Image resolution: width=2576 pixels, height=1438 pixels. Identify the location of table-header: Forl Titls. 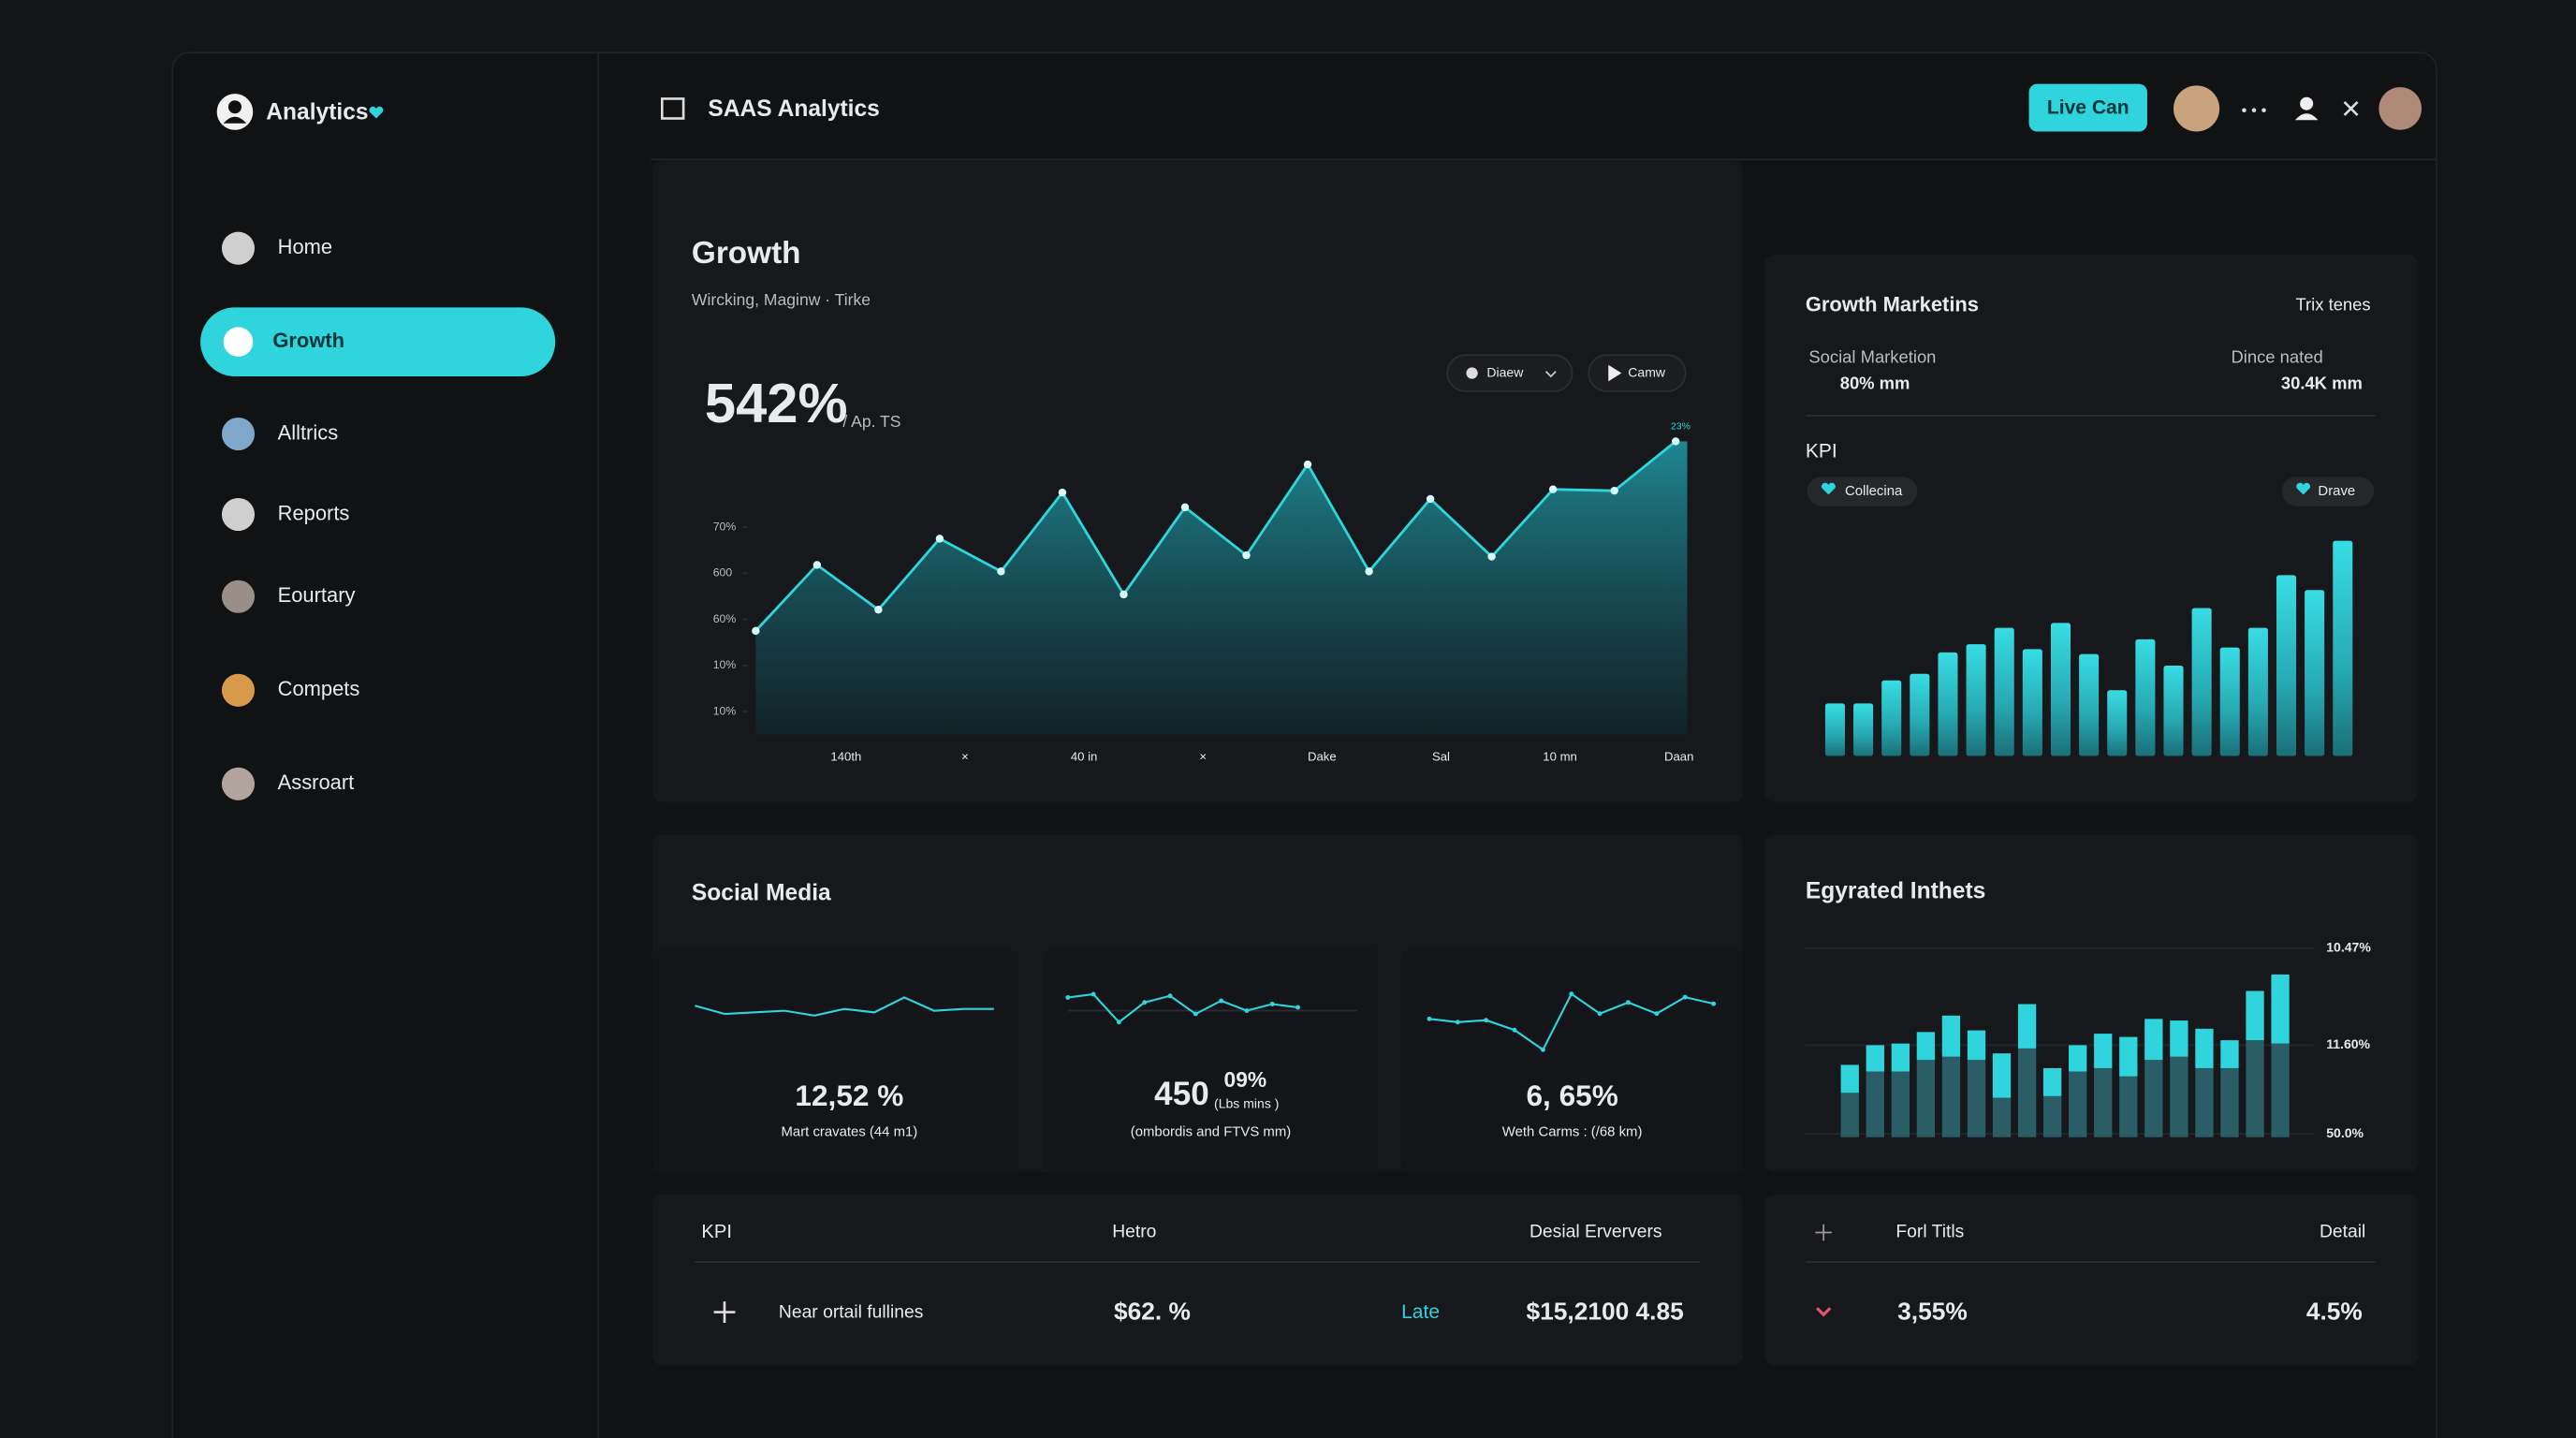
(1929, 1232).